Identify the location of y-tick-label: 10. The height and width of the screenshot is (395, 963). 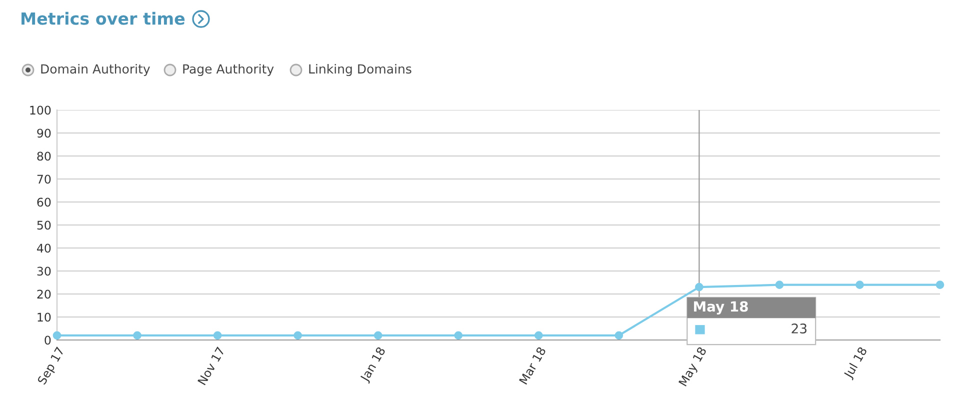
(44, 317).